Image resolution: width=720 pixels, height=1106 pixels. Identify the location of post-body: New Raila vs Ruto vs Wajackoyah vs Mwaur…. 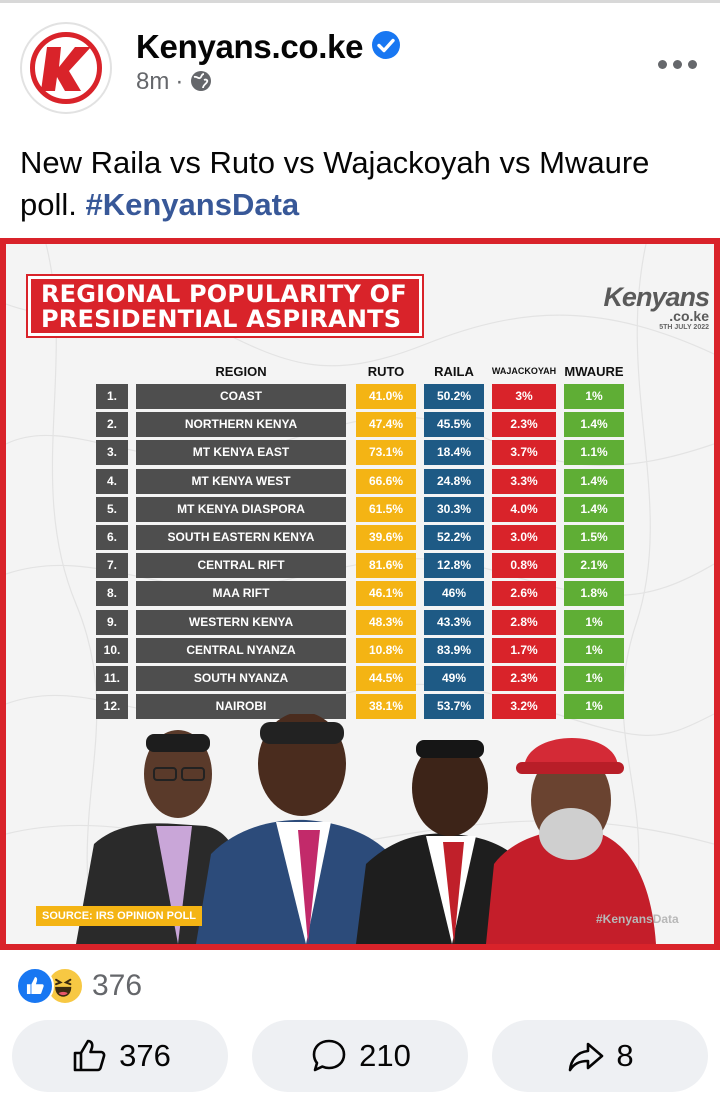
(335, 183).